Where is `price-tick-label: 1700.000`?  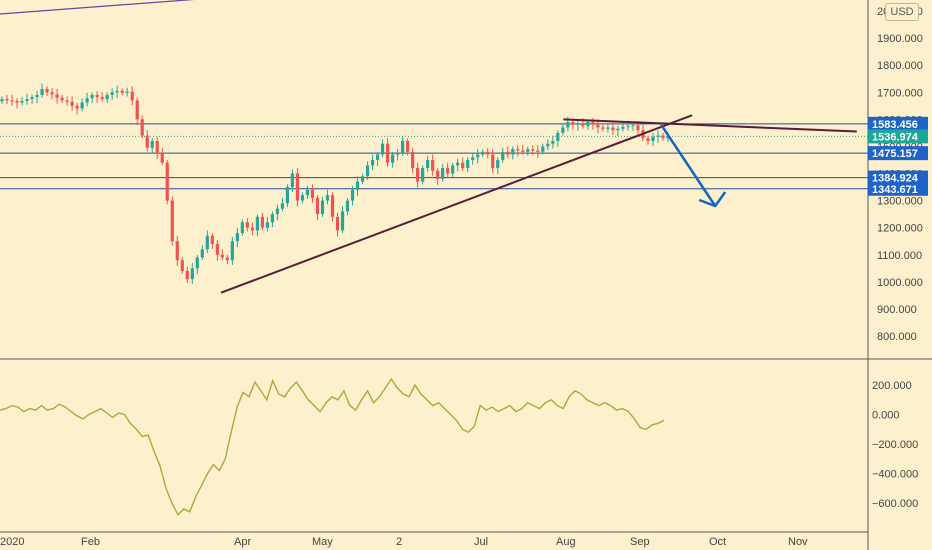
price-tick-label: 1700.000 is located at coordinates (900, 93).